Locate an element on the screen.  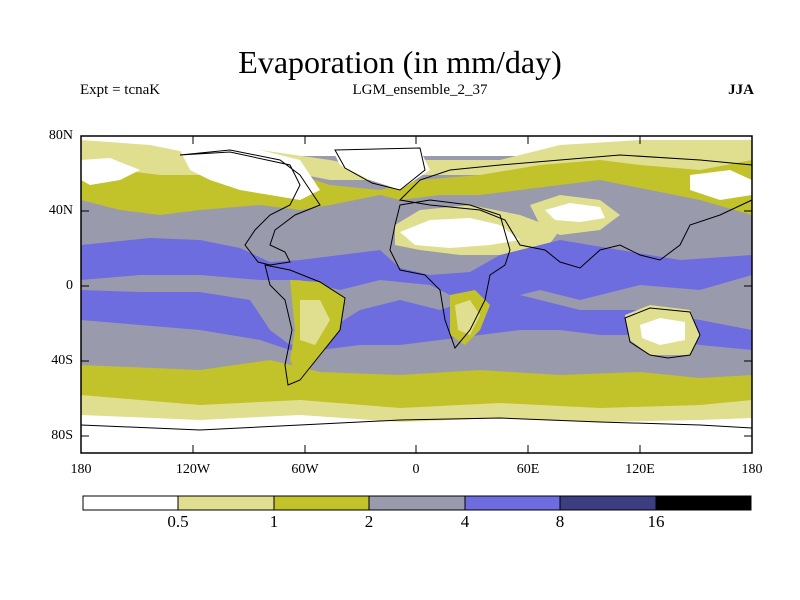
lat-label-80s: 80S is located at coordinates (62, 435).